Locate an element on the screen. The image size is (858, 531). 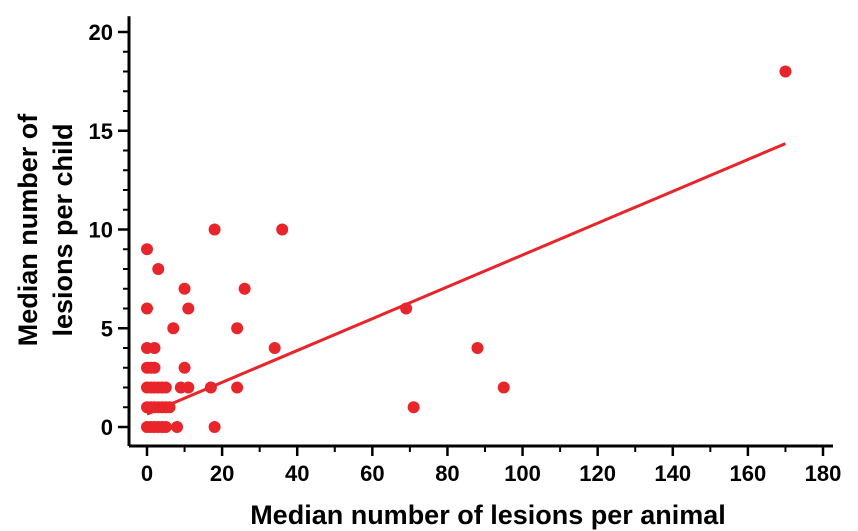
x-tick-label: 80 is located at coordinates (447, 473).